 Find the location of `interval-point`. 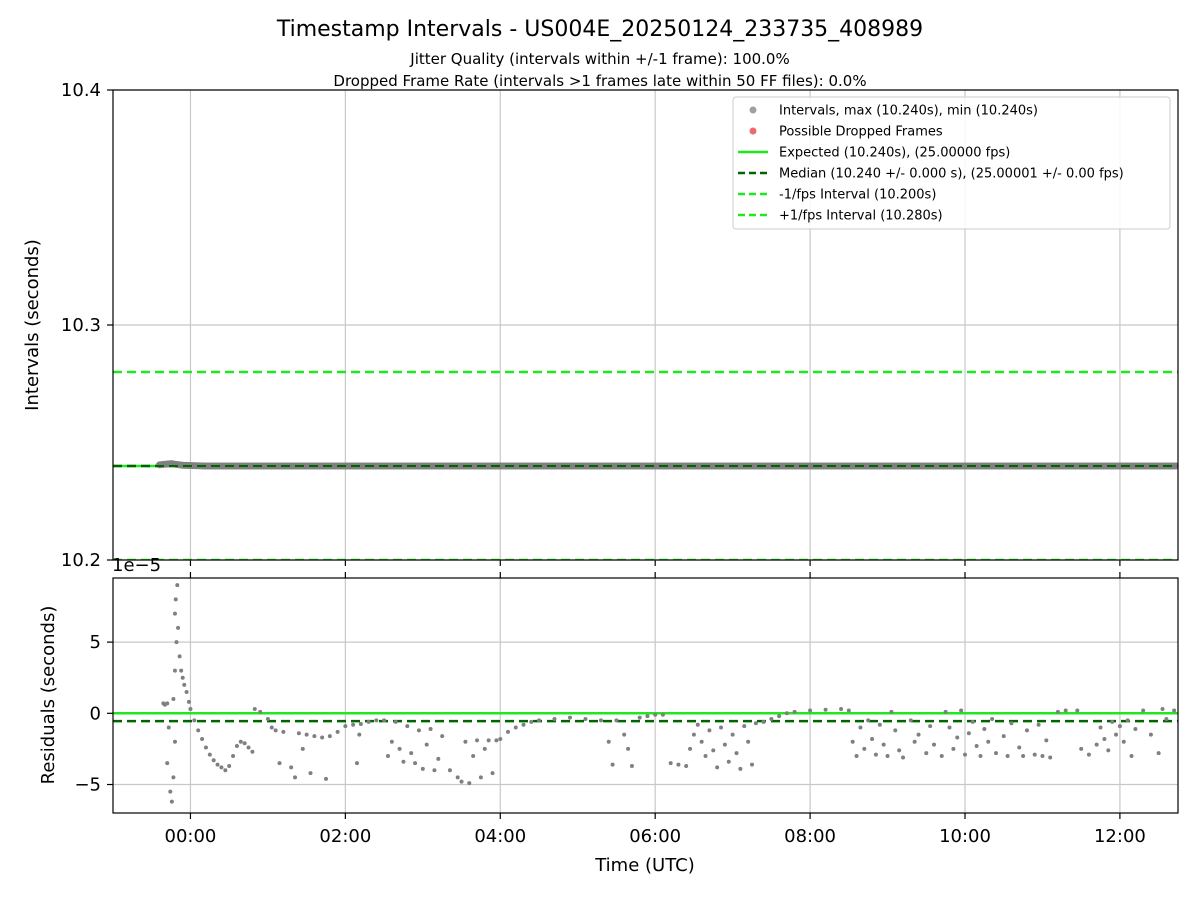

interval-point is located at coordinates (1175, 466).